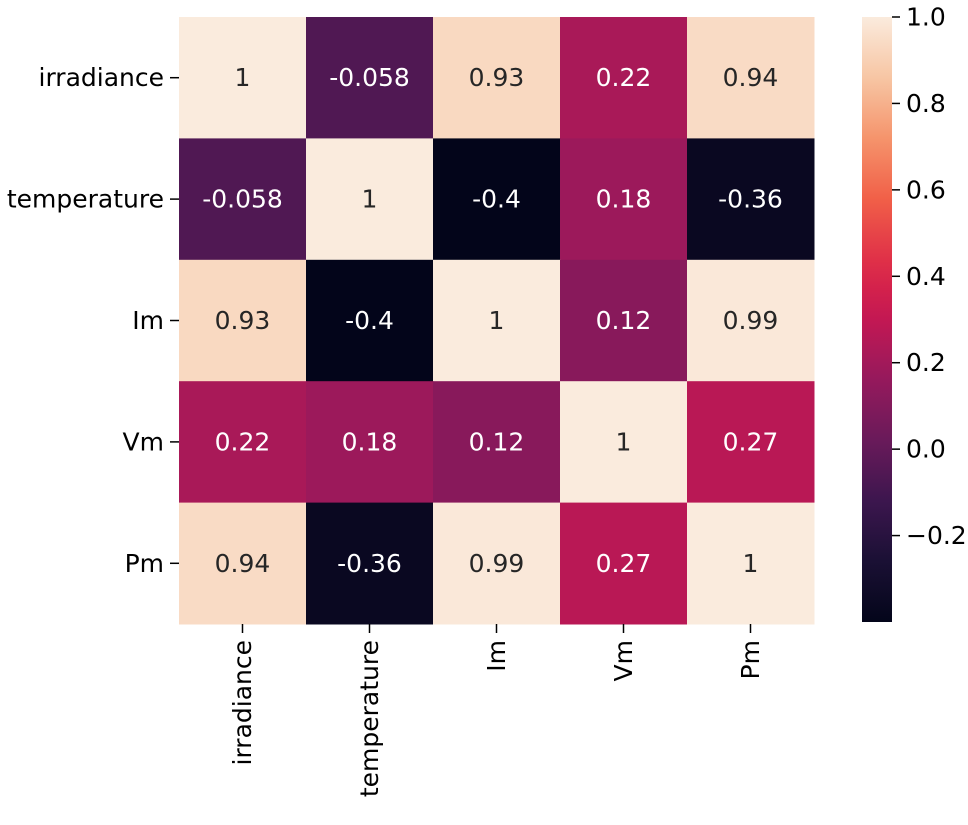 The width and height of the screenshot is (968, 825). I want to click on heatmap-cell-irradiance-Vm, so click(624, 78).